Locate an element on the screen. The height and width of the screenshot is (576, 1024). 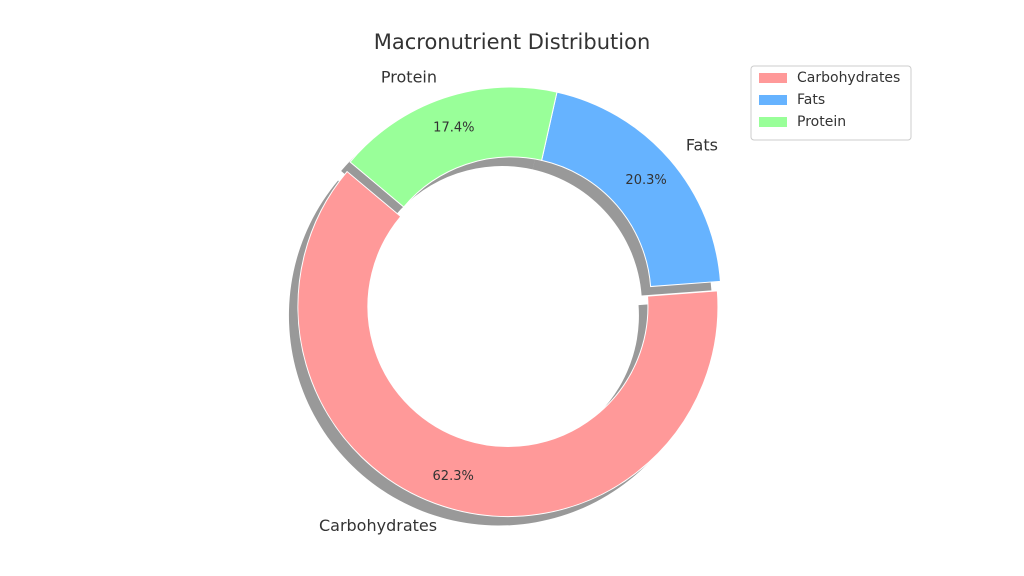
legend-frame is located at coordinates (831, 103).